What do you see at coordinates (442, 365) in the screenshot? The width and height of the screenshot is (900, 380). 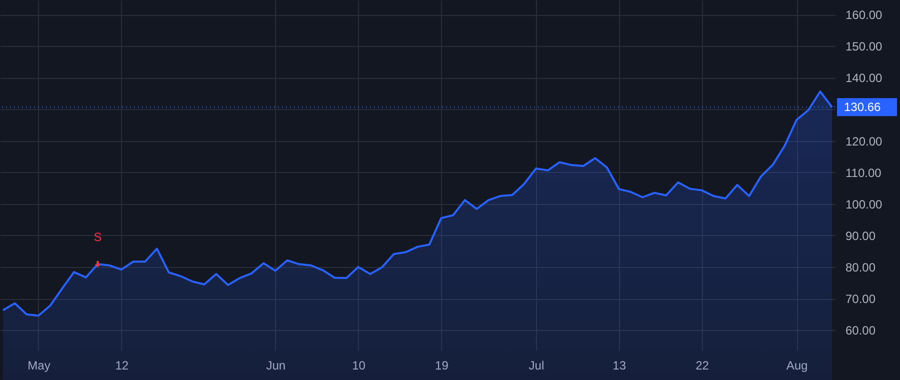 I see `x-tick-label: 19` at bounding box center [442, 365].